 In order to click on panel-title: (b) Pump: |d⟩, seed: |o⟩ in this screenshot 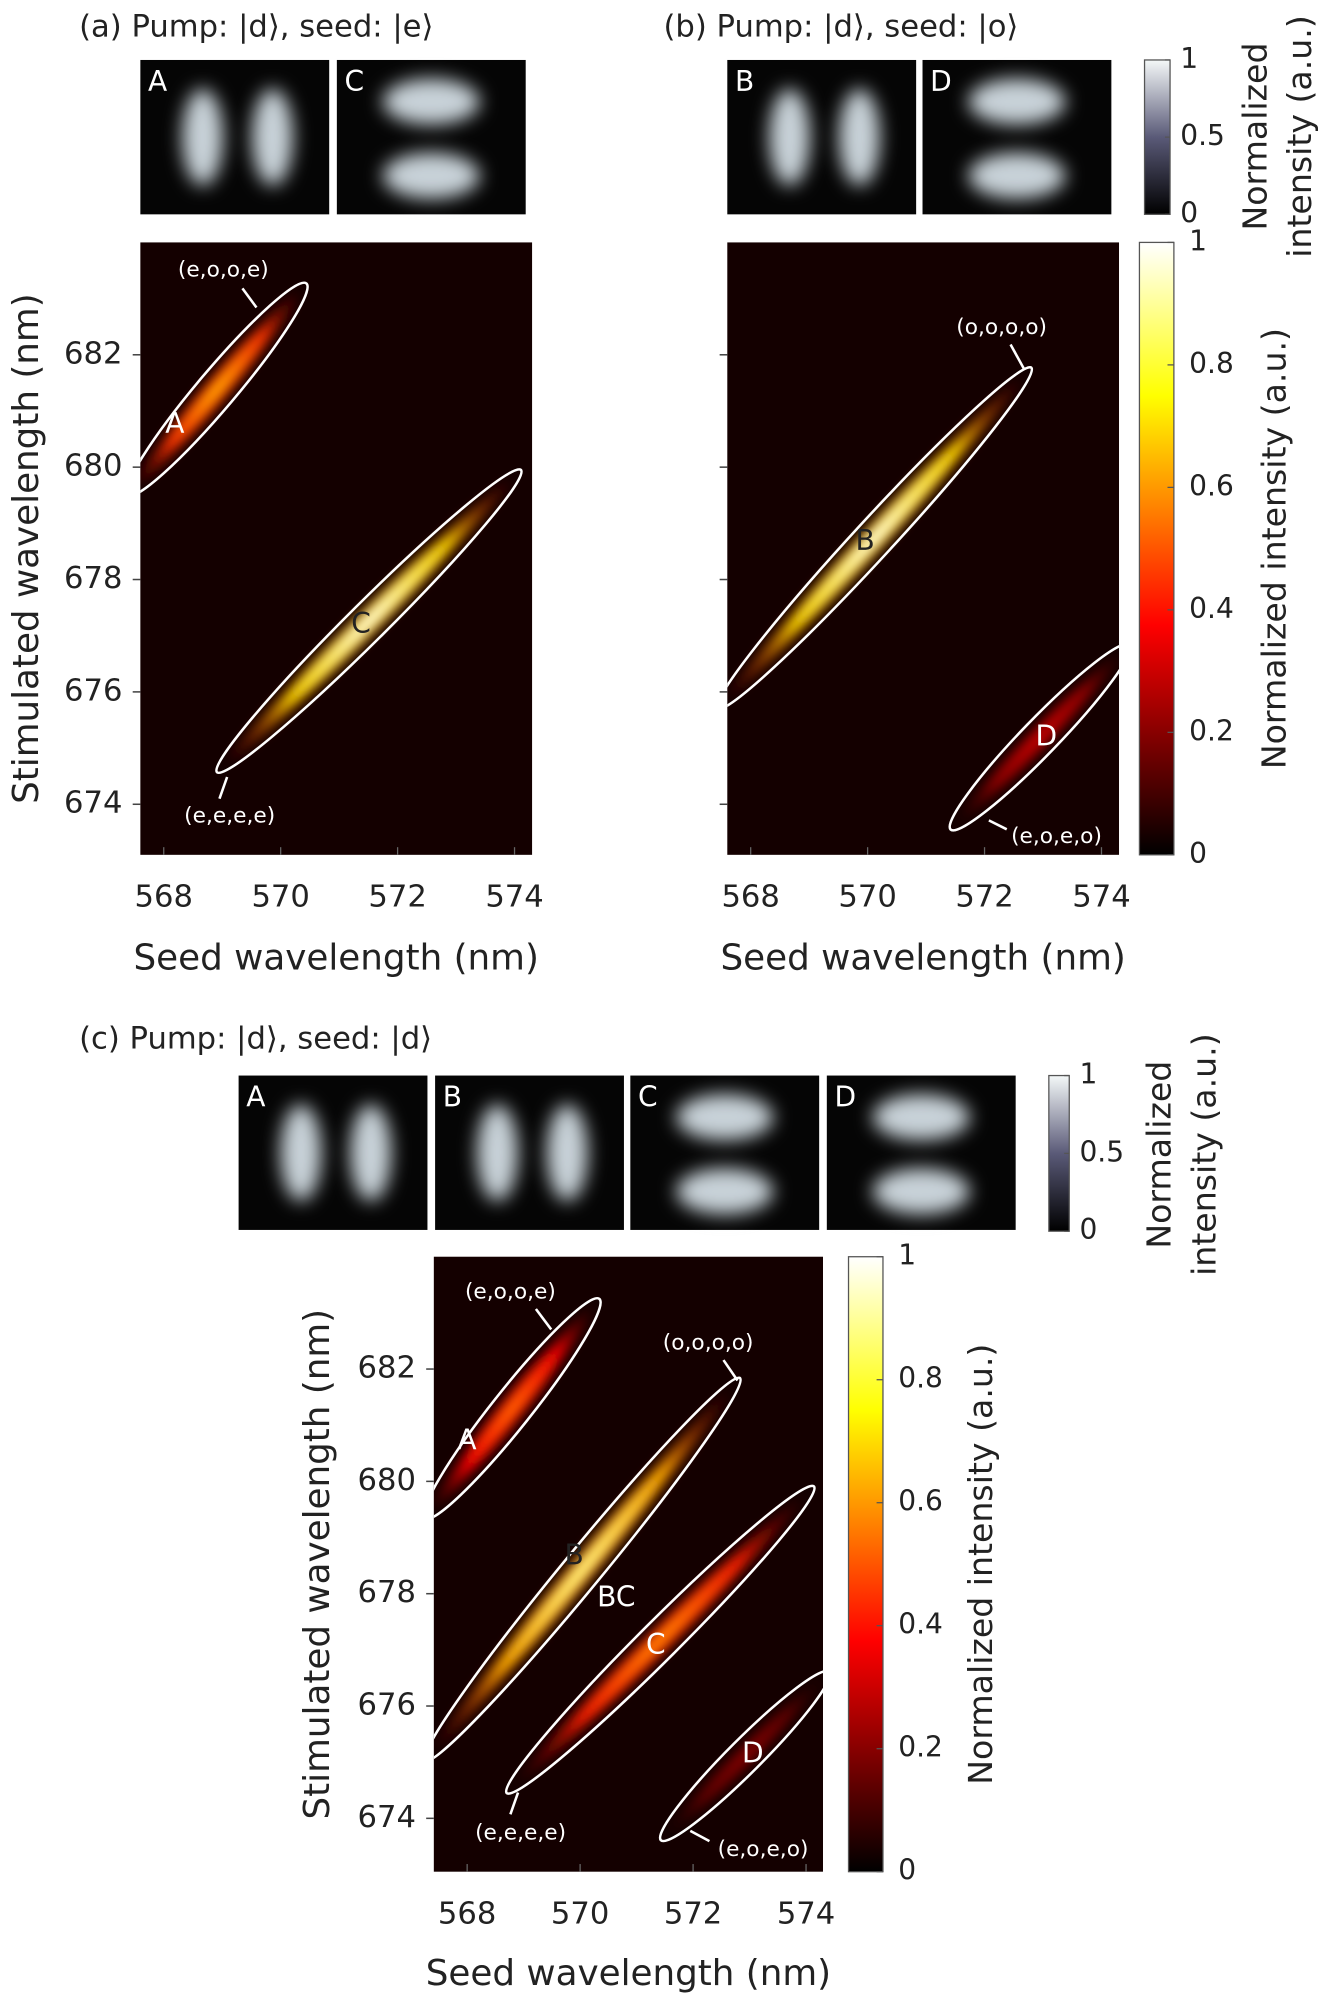, I will do `click(841, 27)`.